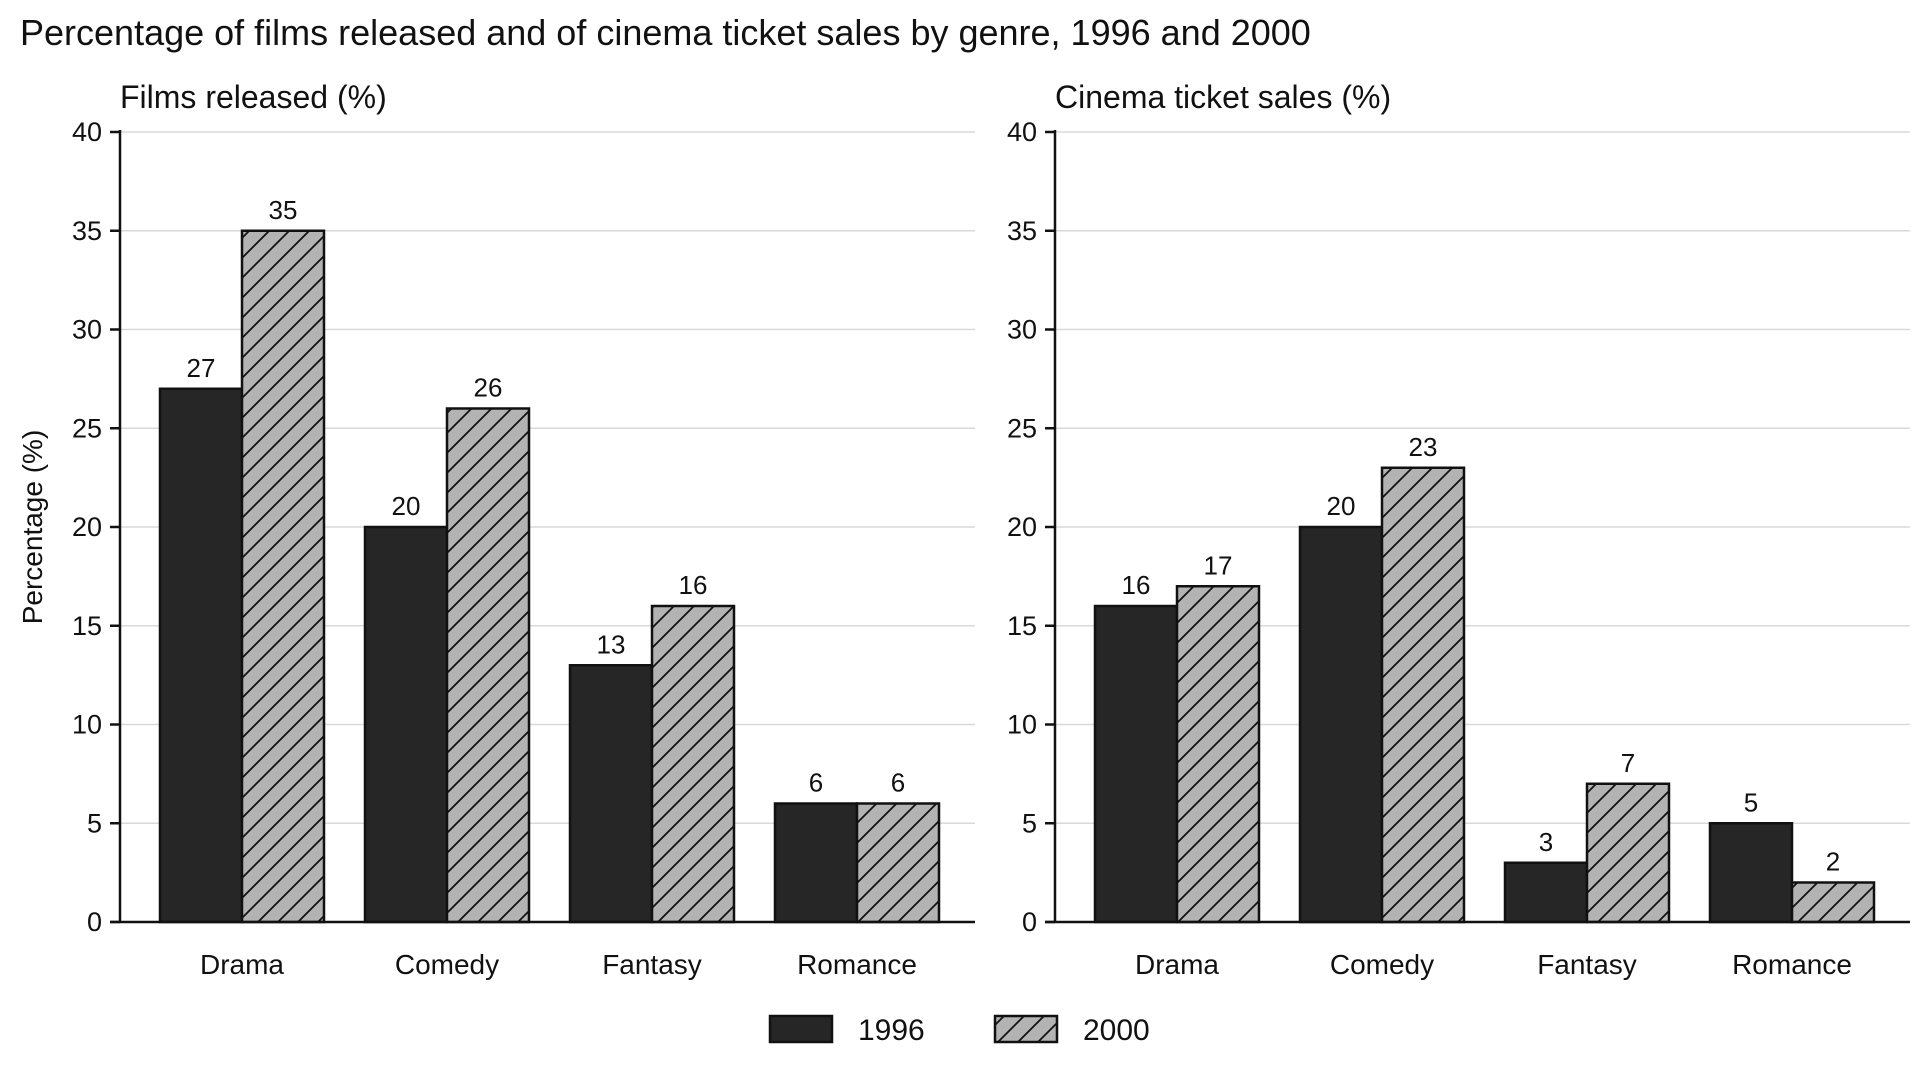  What do you see at coordinates (611, 644) in the screenshot?
I see `data-label: 13` at bounding box center [611, 644].